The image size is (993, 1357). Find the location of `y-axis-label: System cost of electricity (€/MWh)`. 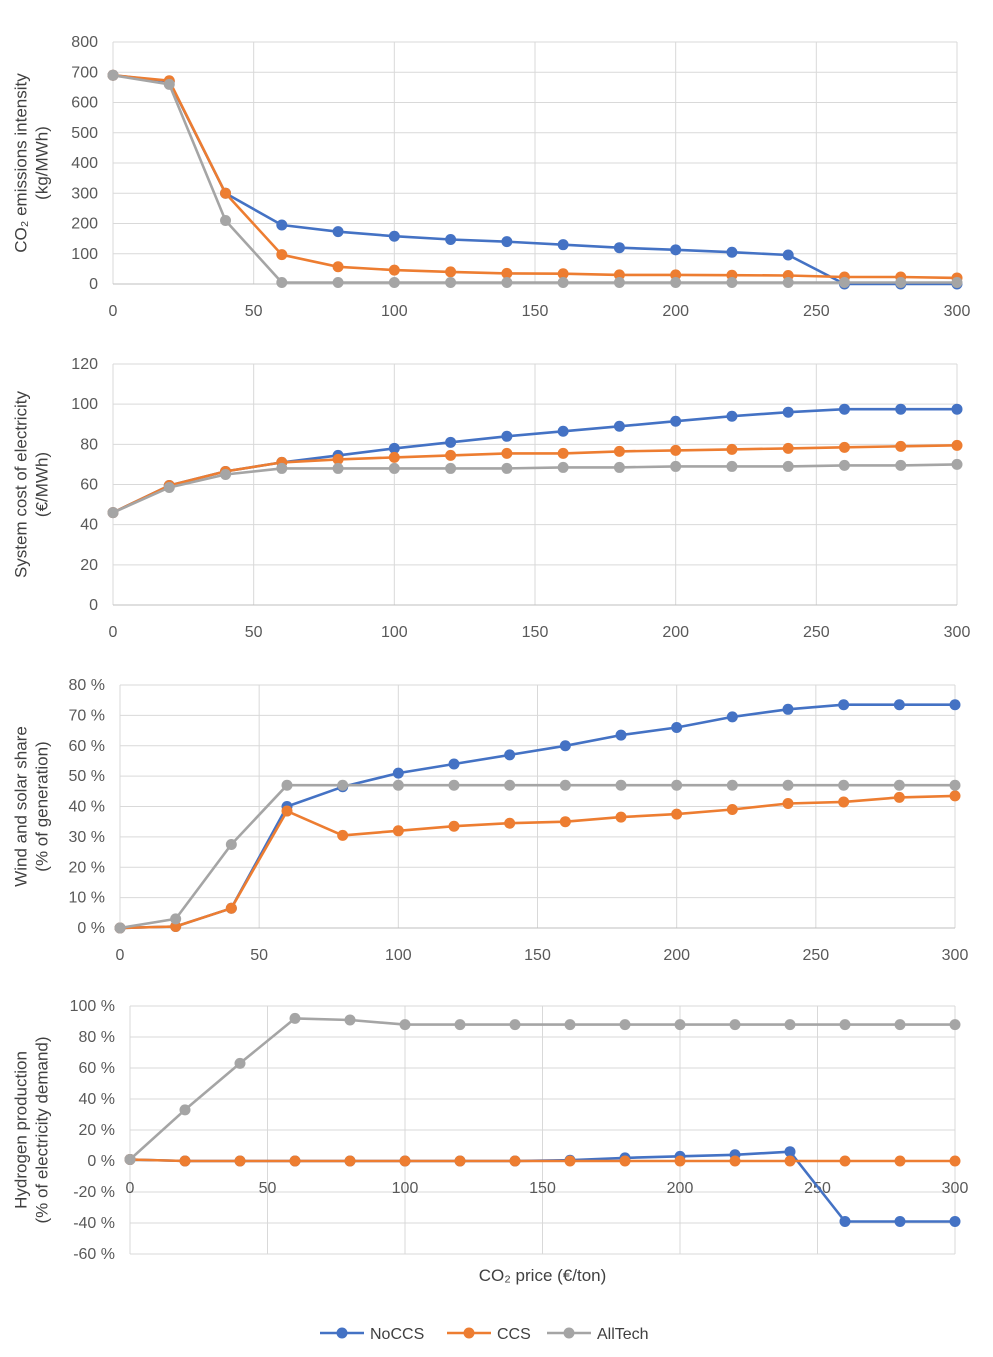

y-axis-label: System cost of electricity (€/MWh) is located at coordinates (31, 484).